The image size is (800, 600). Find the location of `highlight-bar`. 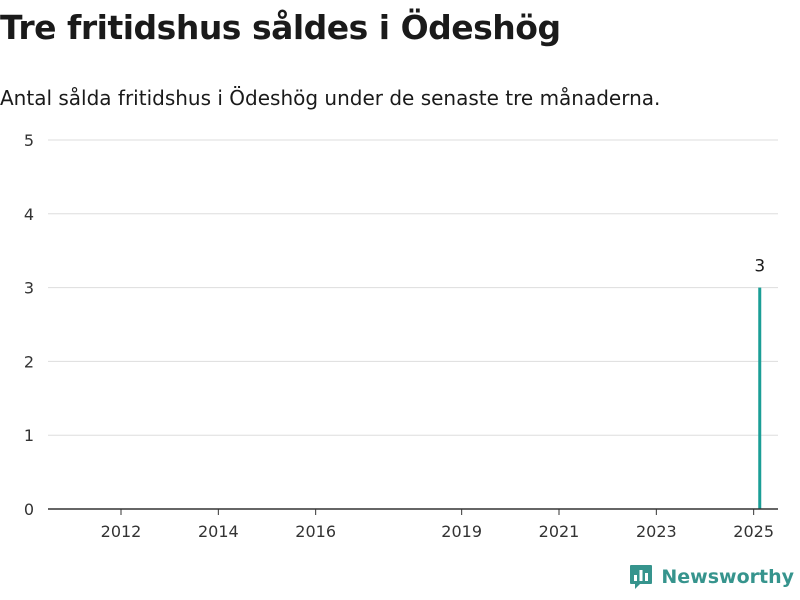

highlight-bar is located at coordinates (760, 398).